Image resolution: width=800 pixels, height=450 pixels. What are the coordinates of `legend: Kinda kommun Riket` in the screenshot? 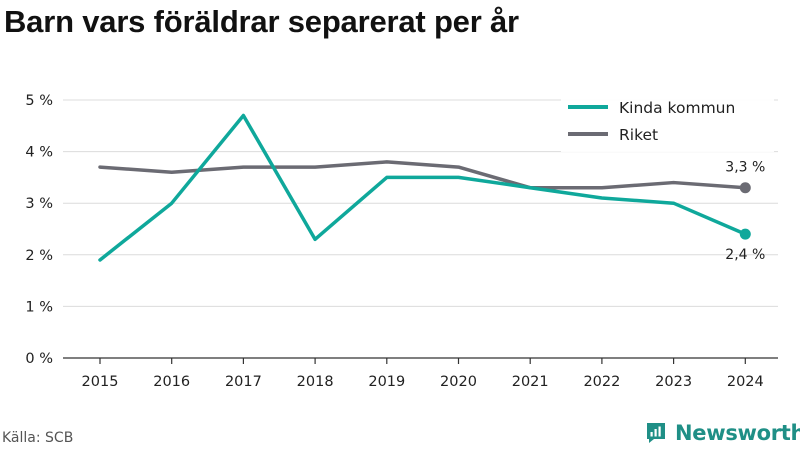 It's located at (667, 122).